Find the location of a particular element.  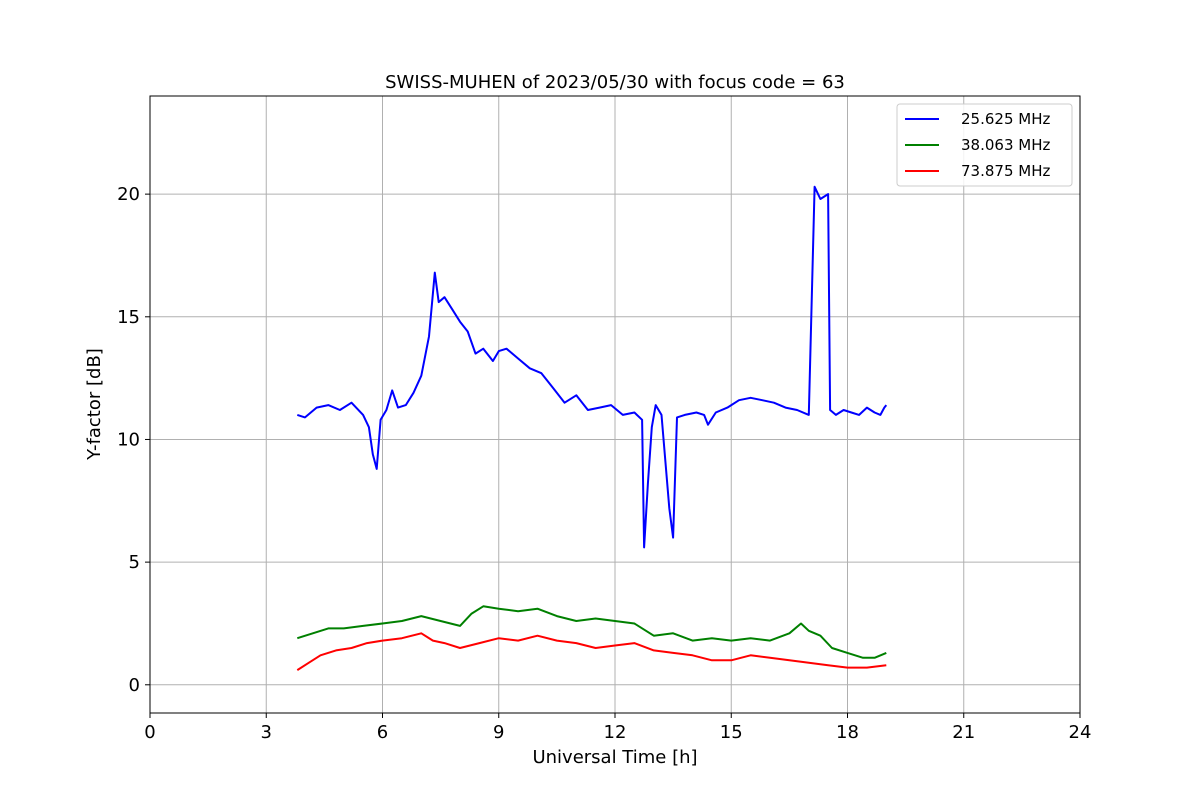

legend: 25.625 MHz 38.063 MHz 73.875 MHz is located at coordinates (984, 145).